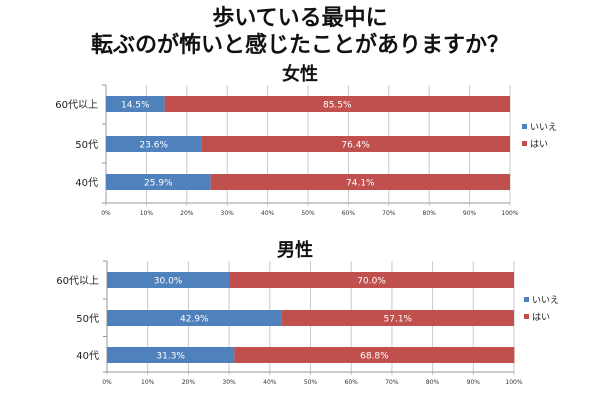 The image size is (600, 400). I want to click on female-x-tick-label: 80%, so click(430, 213).